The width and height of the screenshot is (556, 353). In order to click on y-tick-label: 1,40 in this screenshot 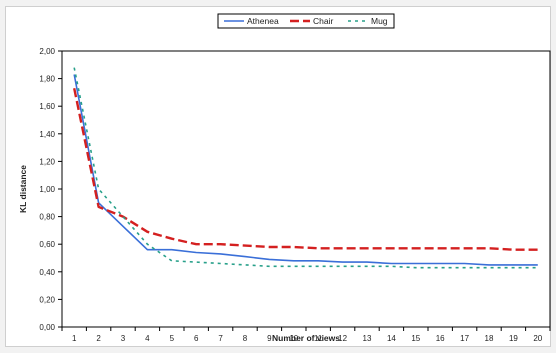, I will do `click(47, 134)`.